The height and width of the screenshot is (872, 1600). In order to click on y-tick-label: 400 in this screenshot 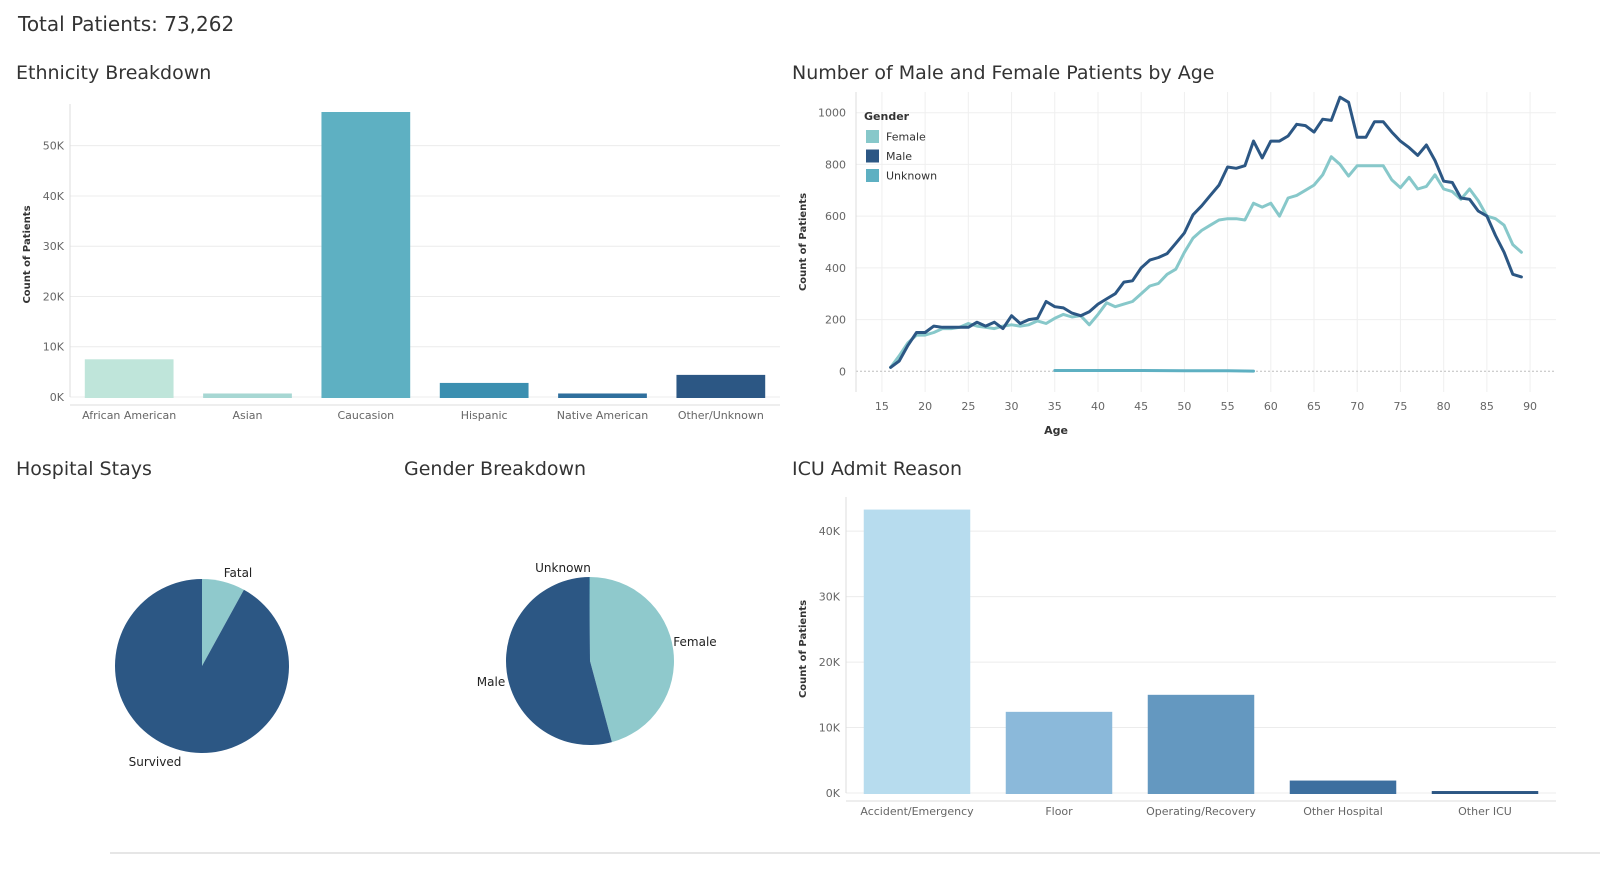, I will do `click(835, 268)`.